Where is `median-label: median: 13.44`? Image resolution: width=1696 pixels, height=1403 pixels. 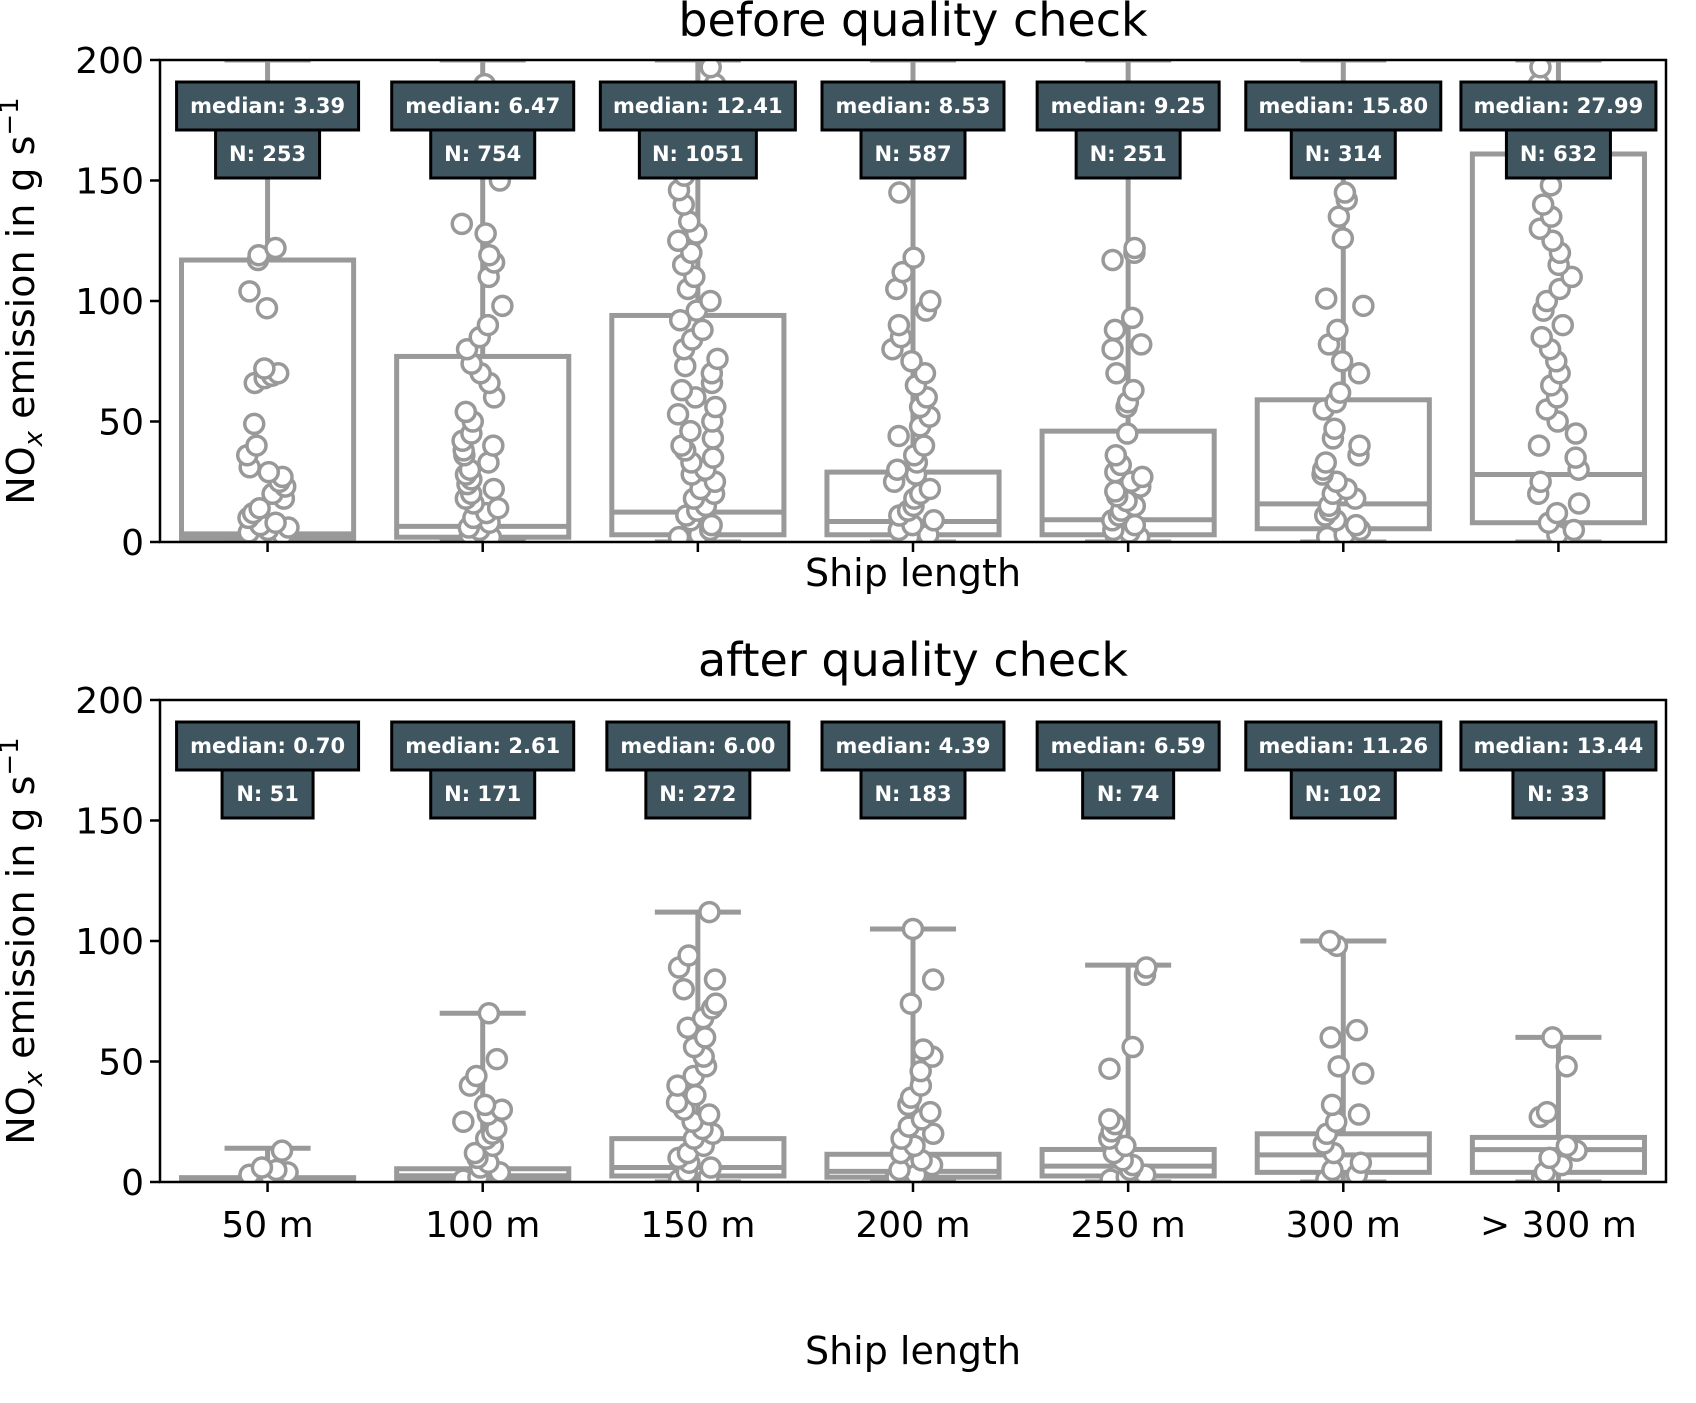 median-label: median: 13.44 is located at coordinates (1559, 746).